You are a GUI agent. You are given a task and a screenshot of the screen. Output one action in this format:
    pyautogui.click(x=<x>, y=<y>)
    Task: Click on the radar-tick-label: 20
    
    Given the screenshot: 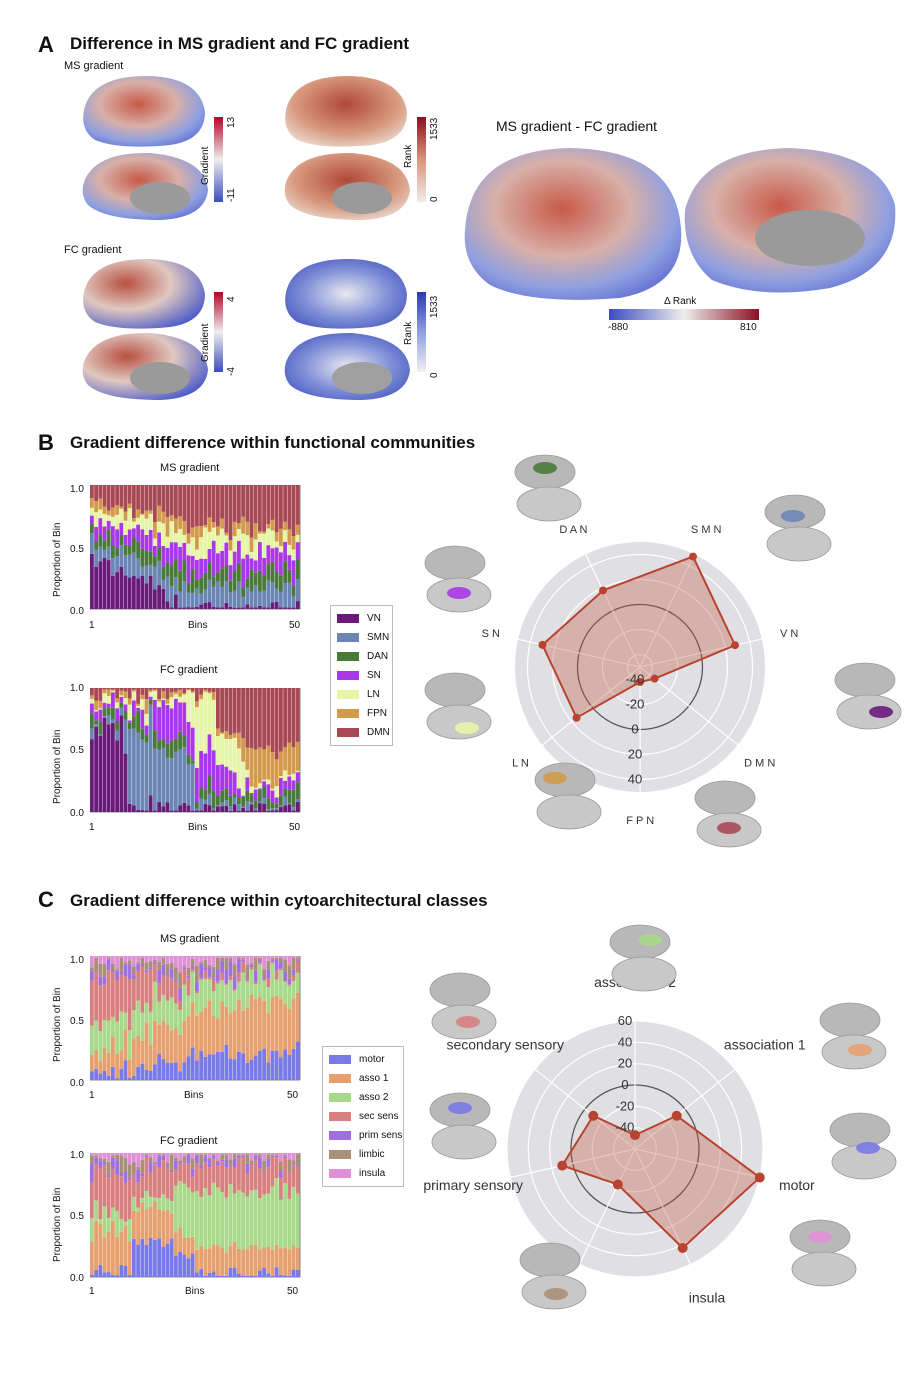 What is the action you would take?
    pyautogui.click(x=635, y=754)
    